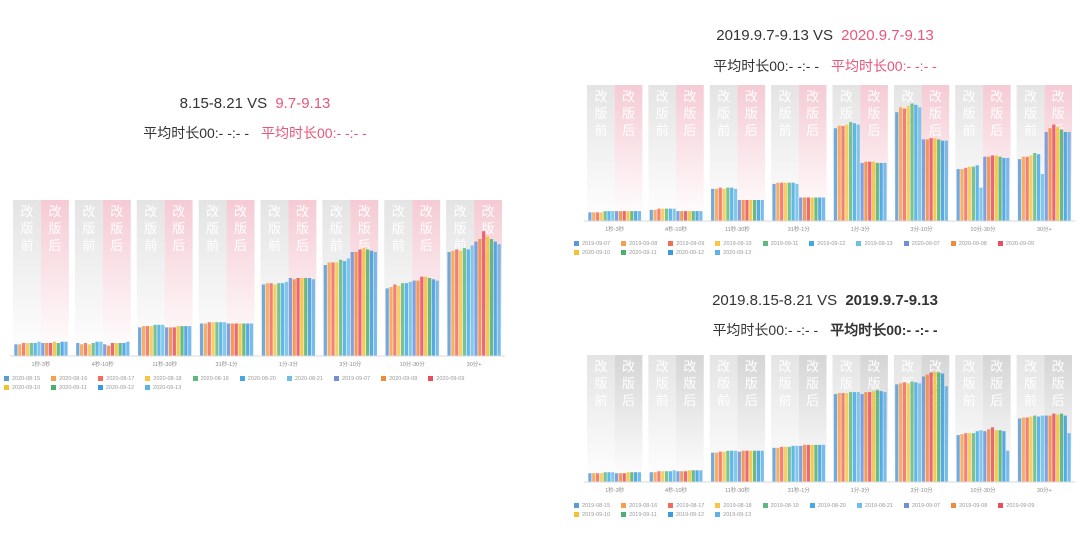 The image size is (1080, 536). Describe the element at coordinates (968, 243) in the screenshot. I see `legend-item: 2020-09-08` at that location.